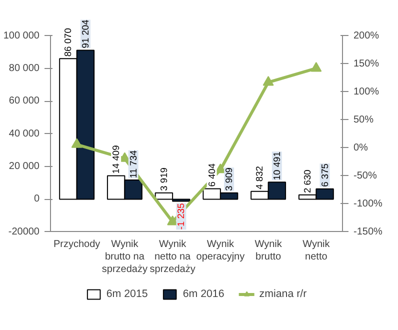 This screenshot has height=330, width=398. What do you see at coordinates (21, 36) in the screenshot?
I see `y-tick-label: 100 000` at bounding box center [21, 36].